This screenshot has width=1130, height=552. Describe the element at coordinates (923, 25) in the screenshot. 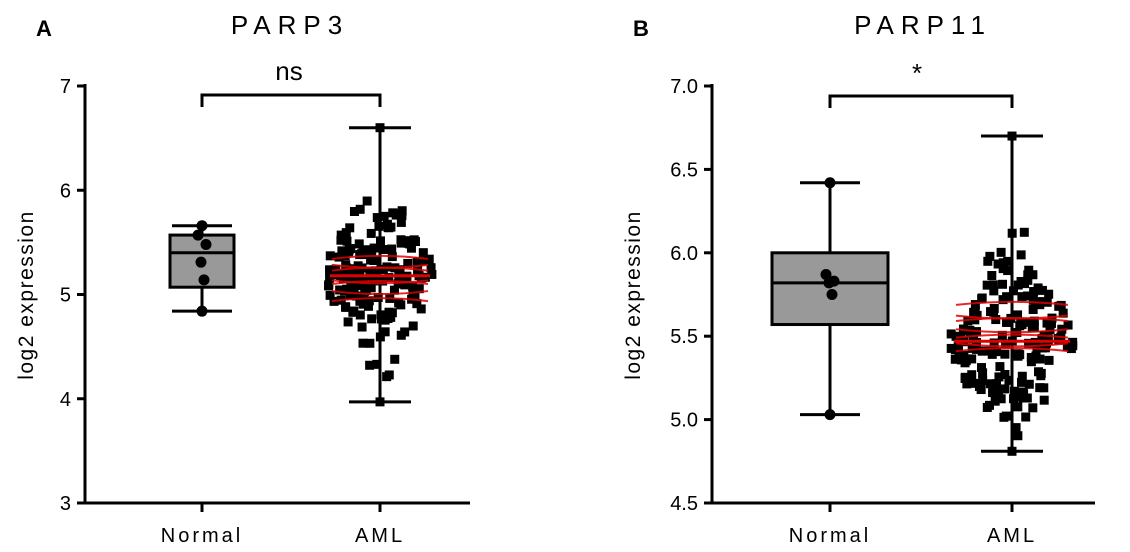

I see `panel-b-title: PARP11` at that location.